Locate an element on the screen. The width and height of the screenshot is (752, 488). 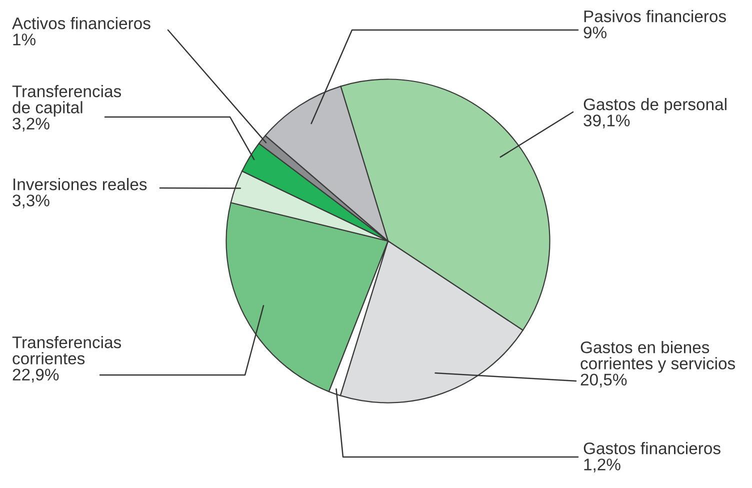
data-label: 9% is located at coordinates (595, 32).